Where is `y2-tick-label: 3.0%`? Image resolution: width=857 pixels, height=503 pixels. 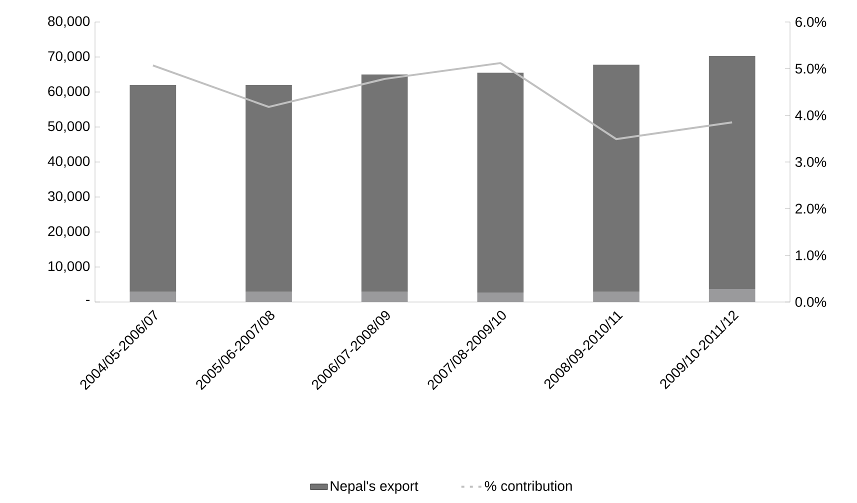 y2-tick-label: 3.0% is located at coordinates (810, 162).